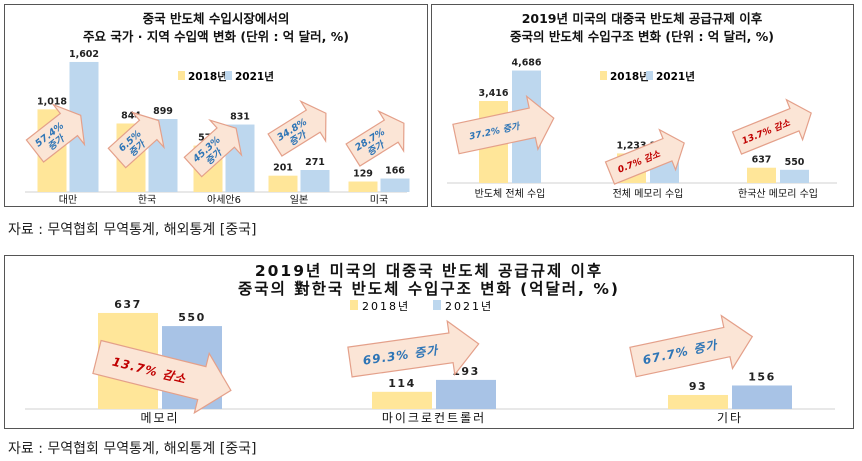  What do you see at coordinates (493, 93) in the screenshot?
I see `data-label: 3,416` at bounding box center [493, 93].